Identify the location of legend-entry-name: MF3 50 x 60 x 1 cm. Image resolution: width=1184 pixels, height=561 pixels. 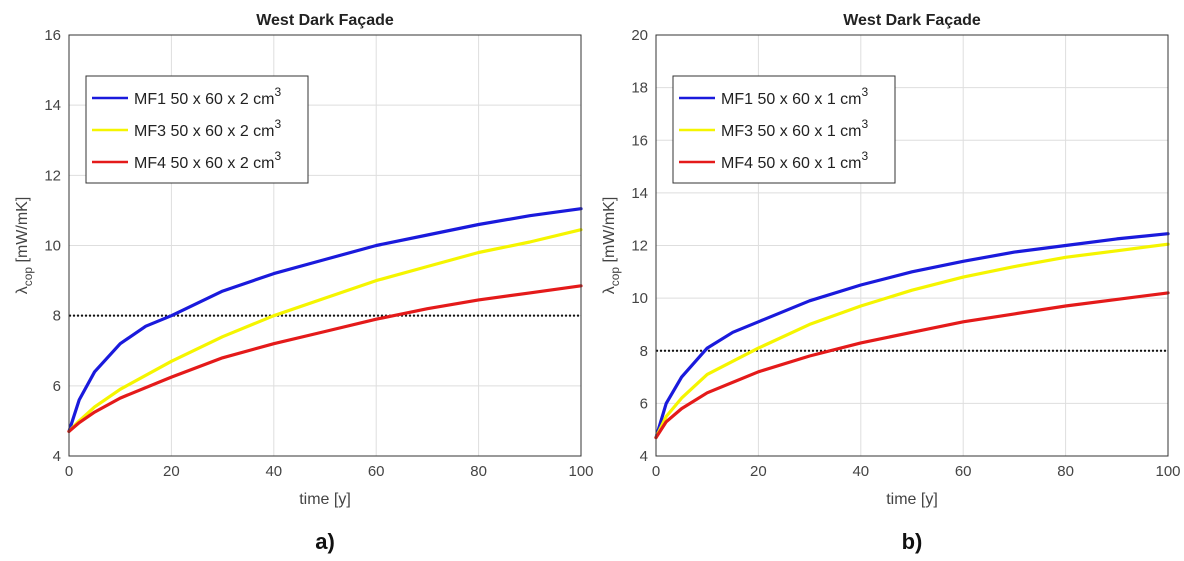
(791, 131).